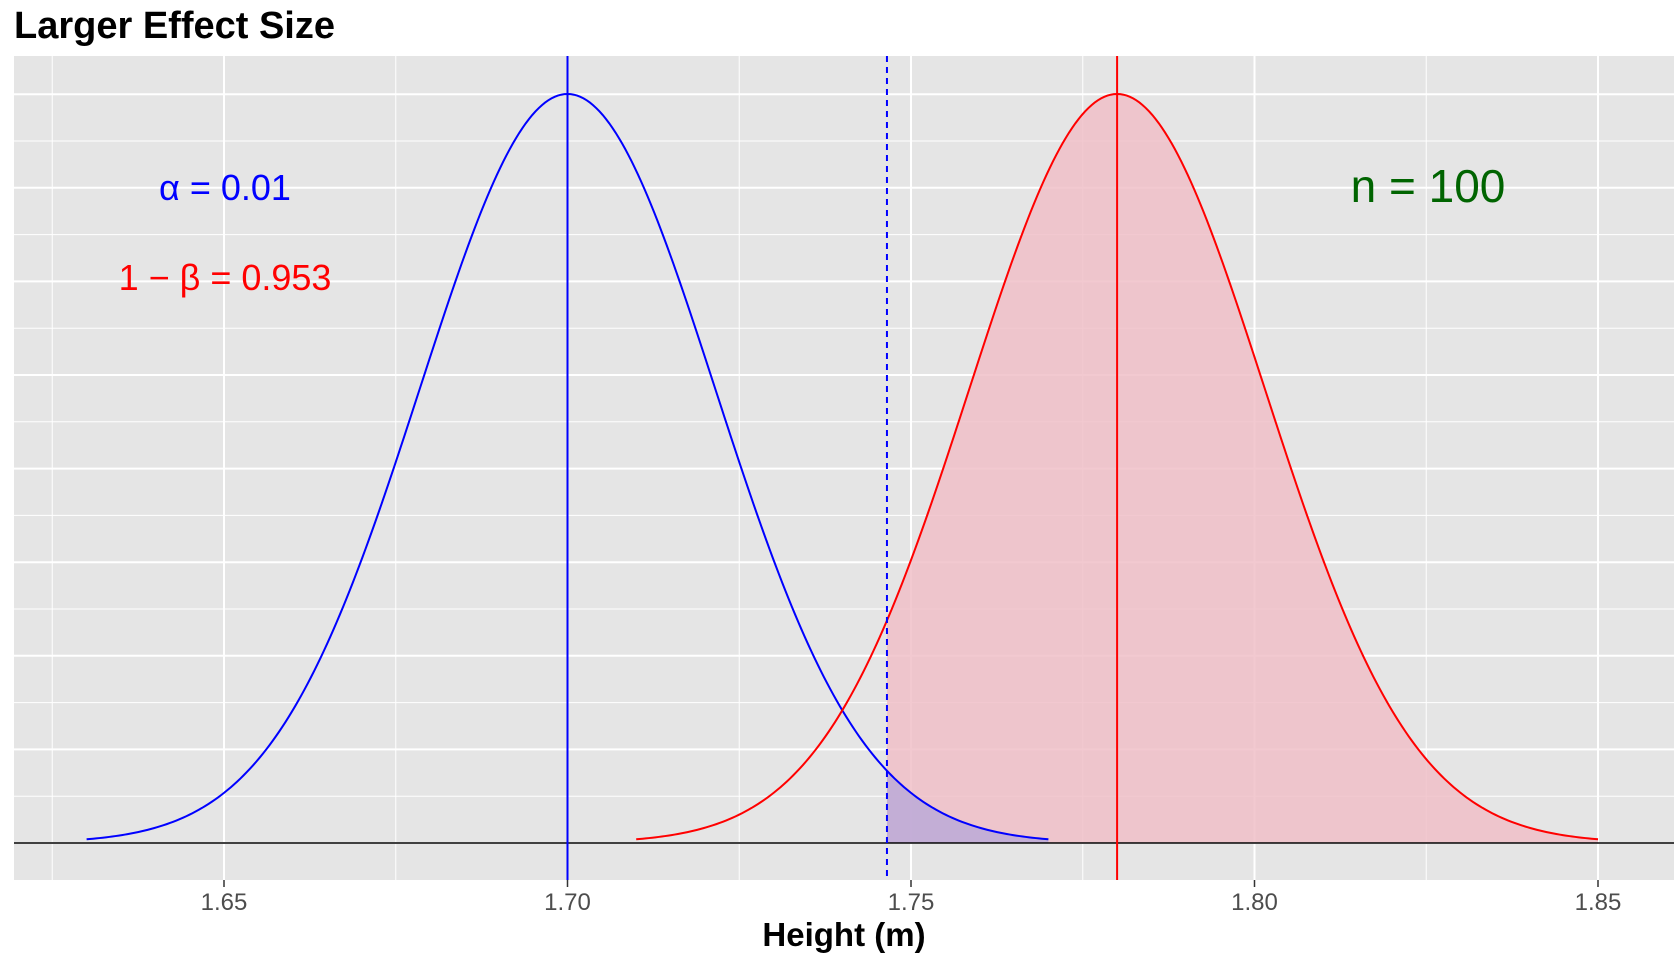 This screenshot has height=960, width=1680. What do you see at coordinates (1254, 902) in the screenshot?
I see `x-tick-label: 1.80` at bounding box center [1254, 902].